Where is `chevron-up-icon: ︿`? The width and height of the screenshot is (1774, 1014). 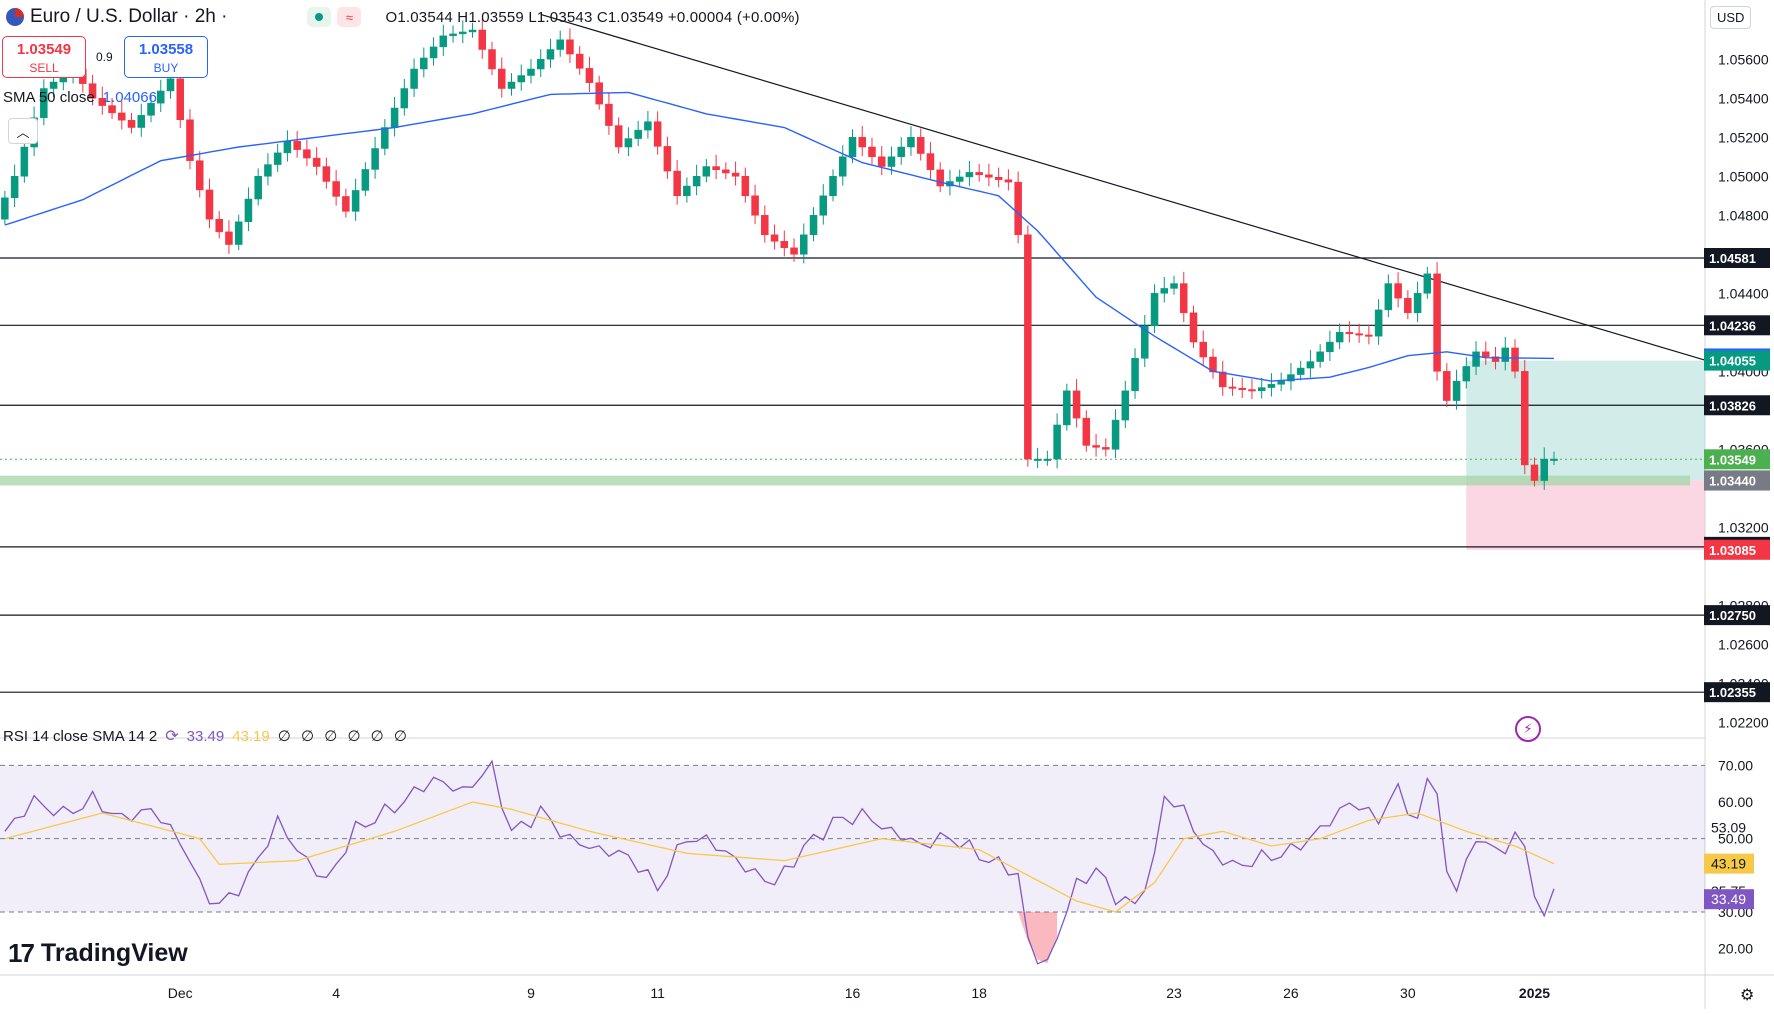
chevron-up-icon: ︿ is located at coordinates (23, 132).